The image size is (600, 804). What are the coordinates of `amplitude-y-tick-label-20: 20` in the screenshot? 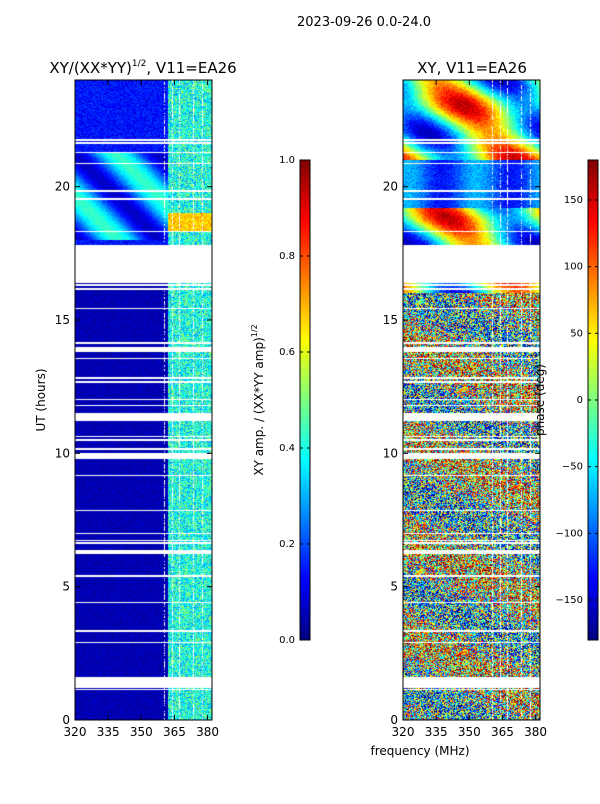 It's located at (62, 187).